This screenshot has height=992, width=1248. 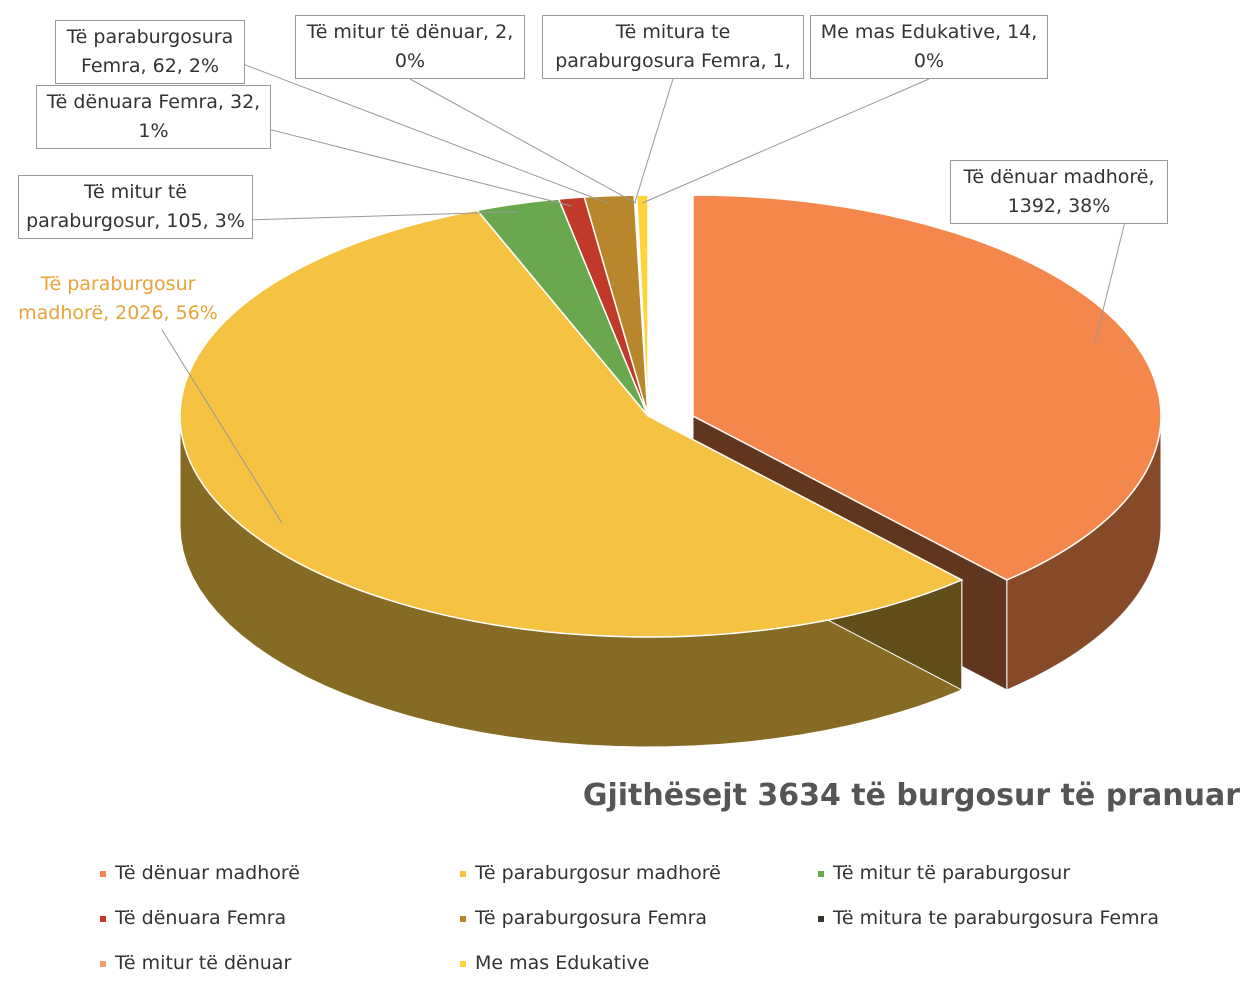 I want to click on data-label: Të mitur të paraburgosur, 105, 3%, so click(x=135, y=207).